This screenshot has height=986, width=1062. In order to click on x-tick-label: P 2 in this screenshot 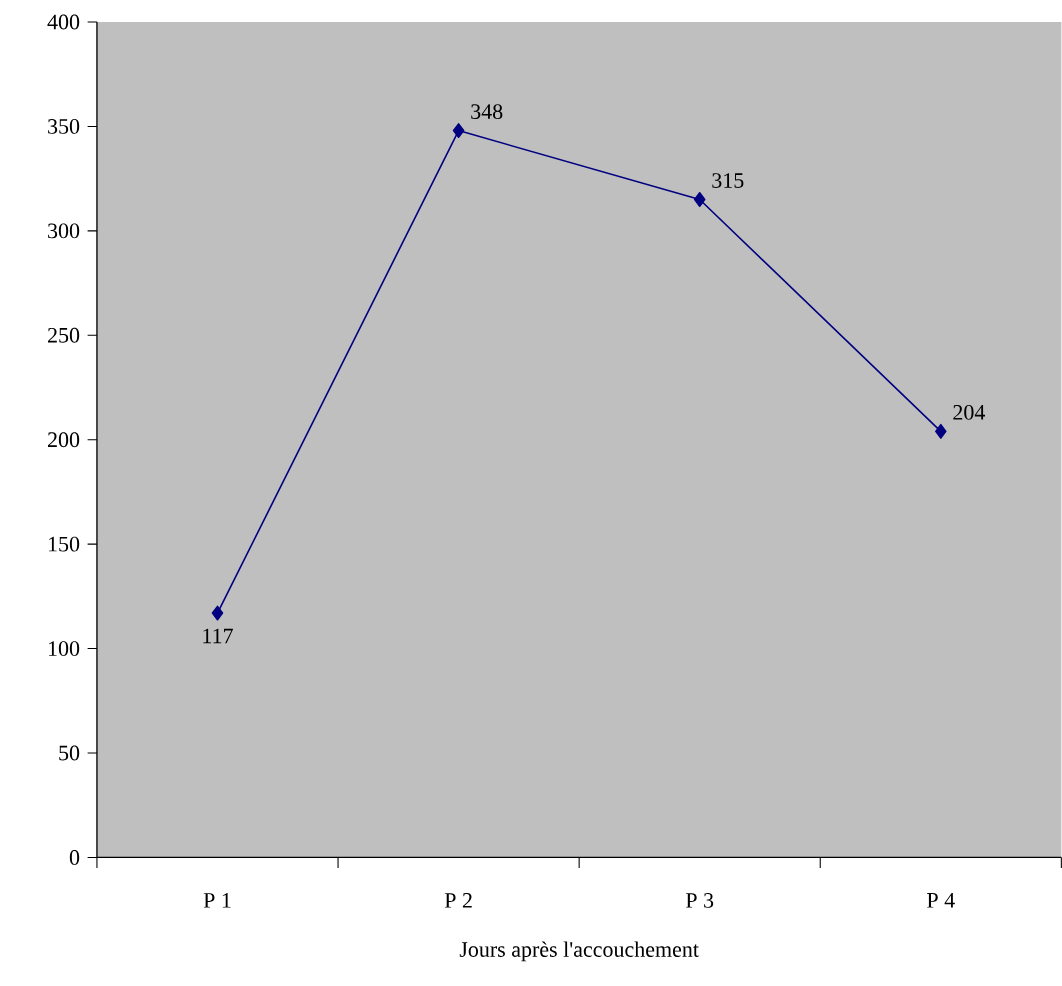, I will do `click(458, 900)`.